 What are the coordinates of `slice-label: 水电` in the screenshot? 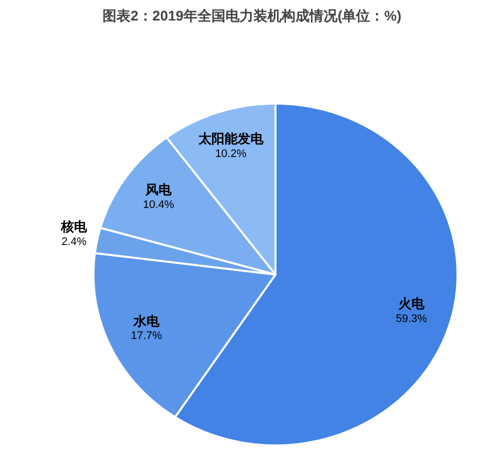 It's located at (146, 320).